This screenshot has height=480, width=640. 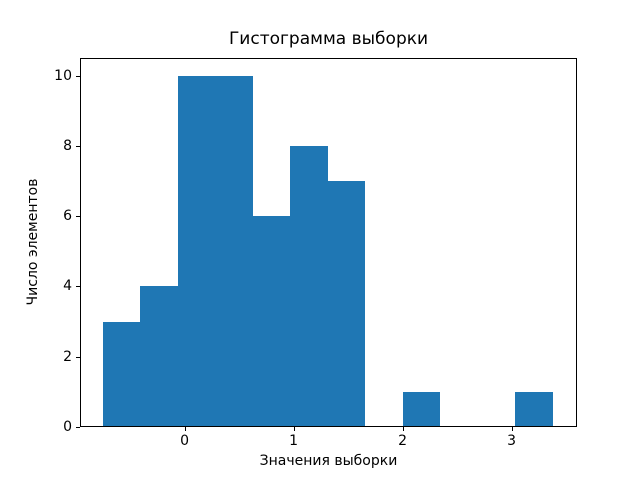 I want to click on x-axis-label: Значения выборки, so click(x=328, y=461).